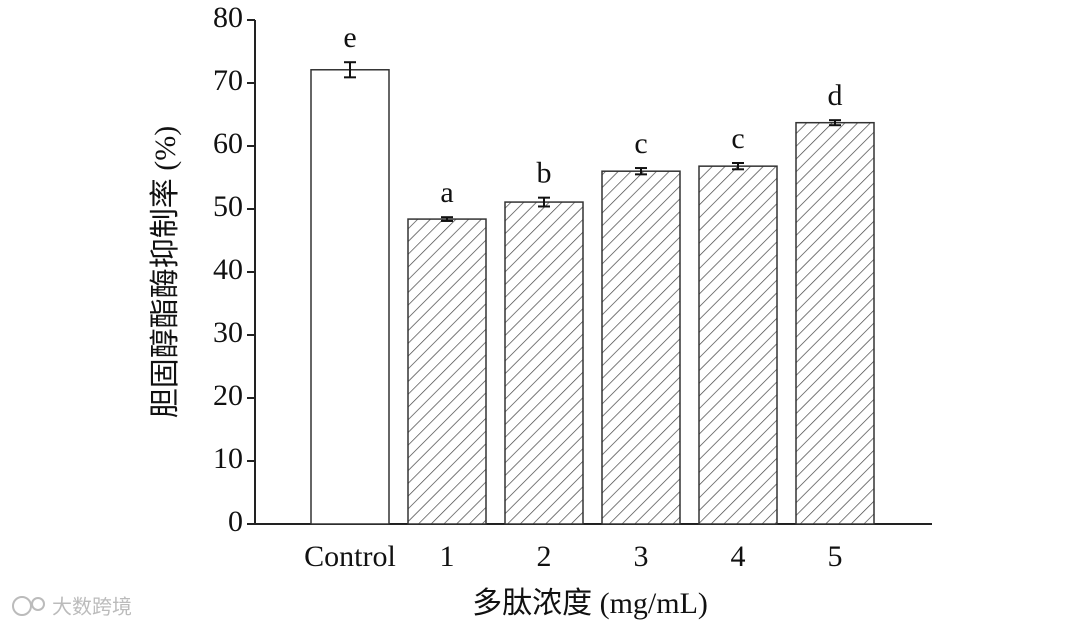 This screenshot has width=1080, height=632. What do you see at coordinates (228, 269) in the screenshot?
I see `y-tick-label: 40` at bounding box center [228, 269].